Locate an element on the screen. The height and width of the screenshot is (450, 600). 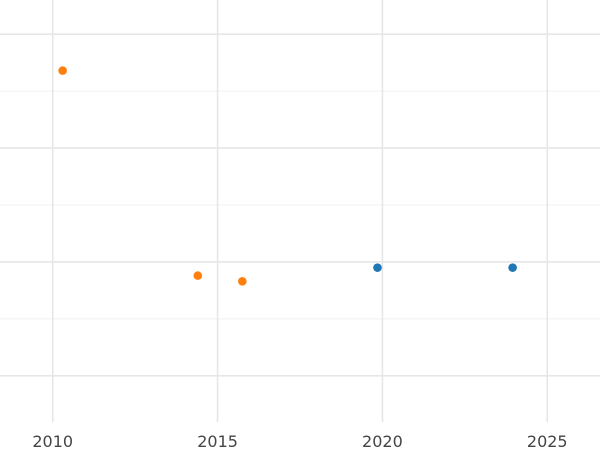
x-tick-label: 2015 is located at coordinates (217, 441).